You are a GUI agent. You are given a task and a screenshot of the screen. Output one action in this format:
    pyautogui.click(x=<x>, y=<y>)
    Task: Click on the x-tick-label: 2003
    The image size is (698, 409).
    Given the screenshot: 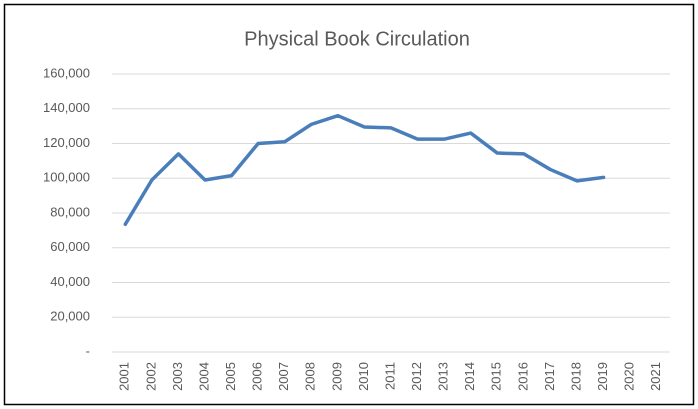 What is the action you would take?
    pyautogui.click(x=177, y=376)
    